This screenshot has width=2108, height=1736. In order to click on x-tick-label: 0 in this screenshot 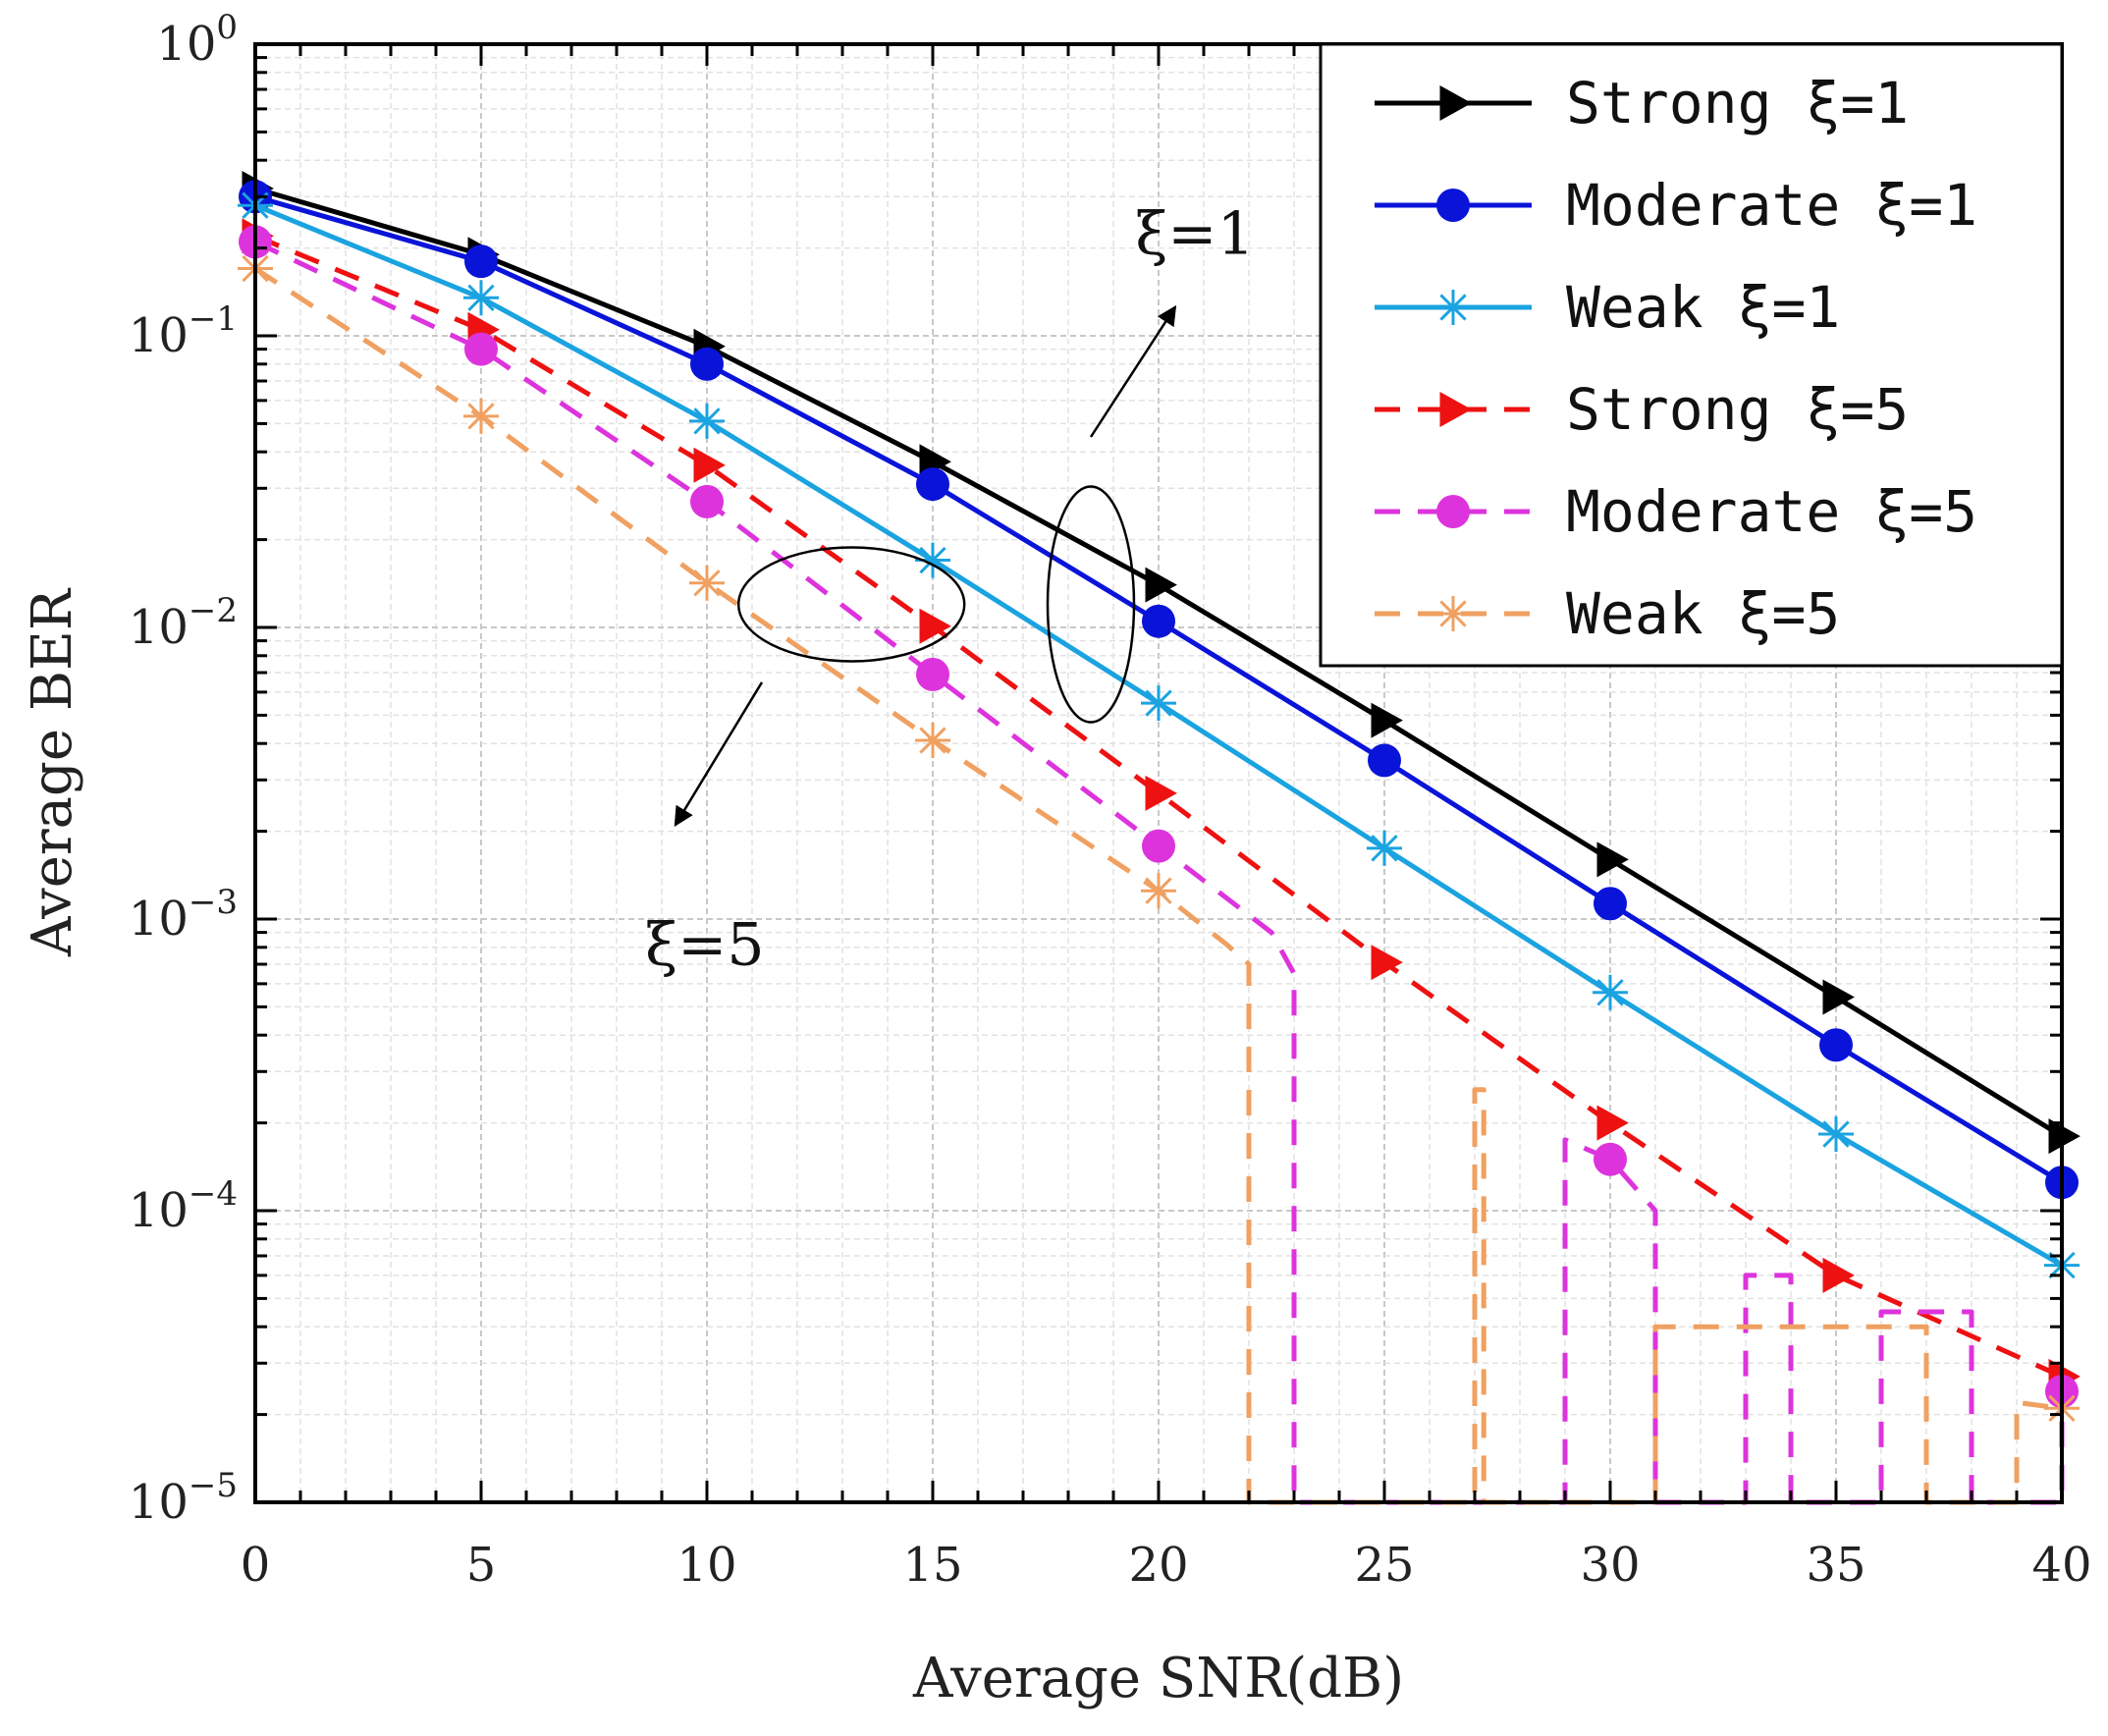, I will do `click(256, 1565)`.